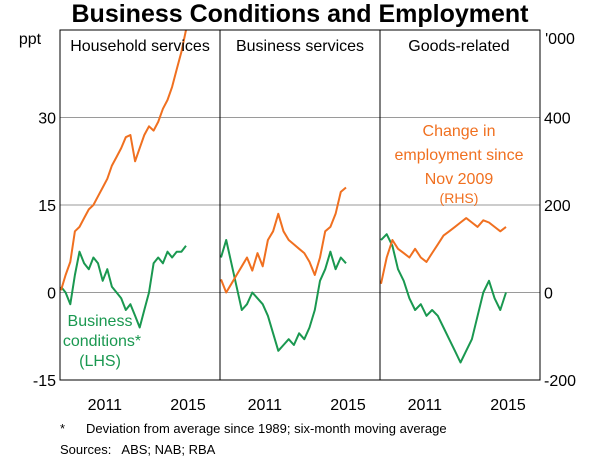  I want to click on annotation-employment-4: (RHS), so click(459, 198).